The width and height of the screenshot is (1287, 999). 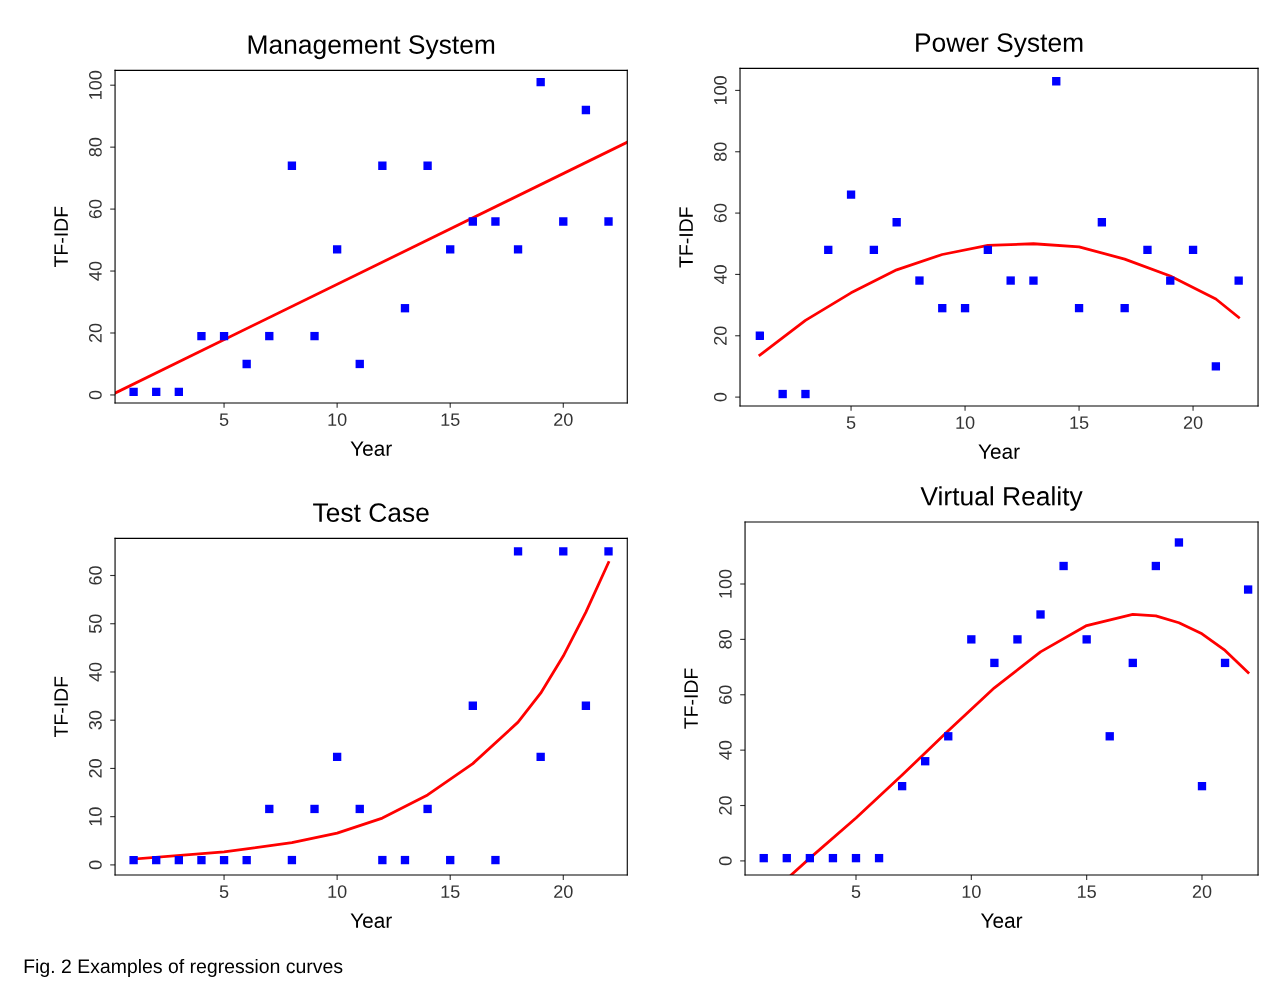 What do you see at coordinates (1001, 498) in the screenshot?
I see `chart-title: Virtual Reality` at bounding box center [1001, 498].